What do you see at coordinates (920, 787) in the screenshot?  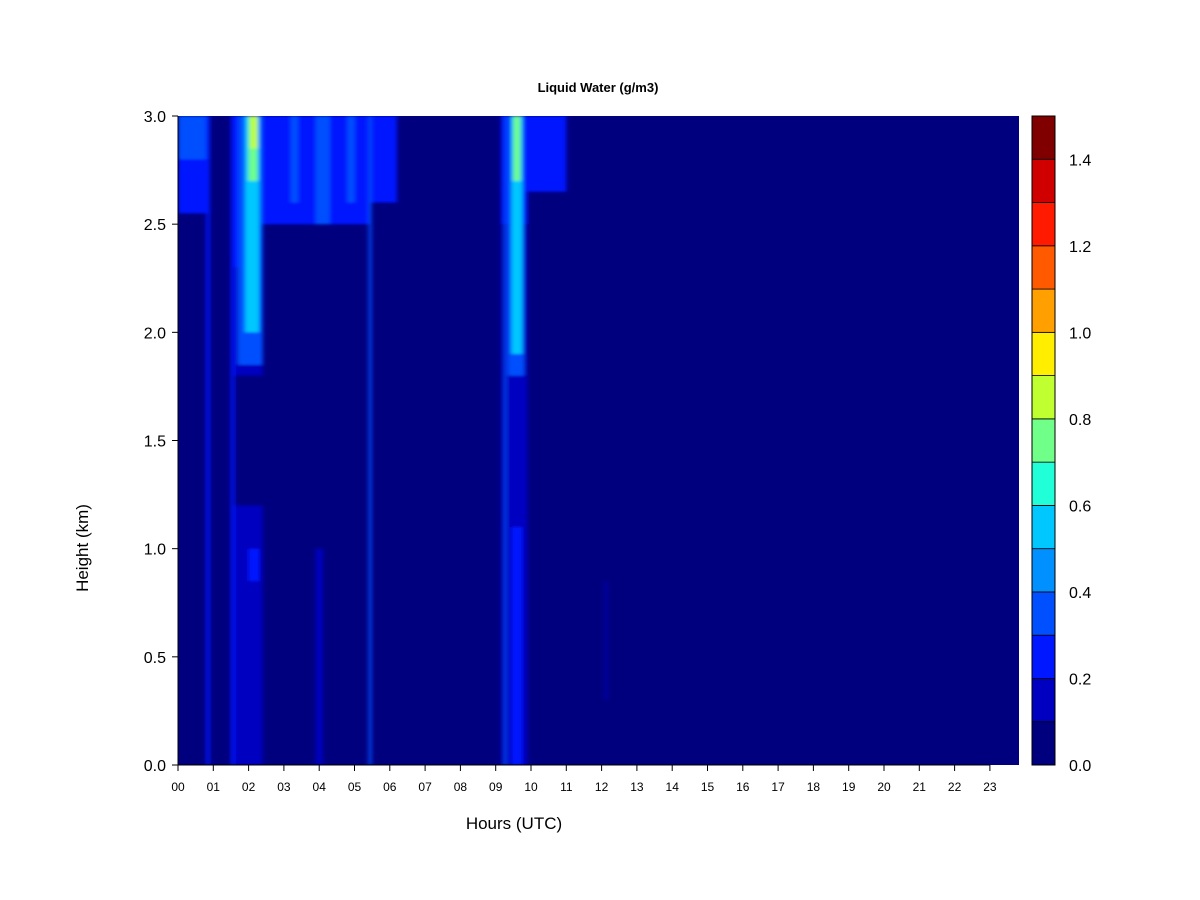 I see `x-tick-label: 21` at bounding box center [920, 787].